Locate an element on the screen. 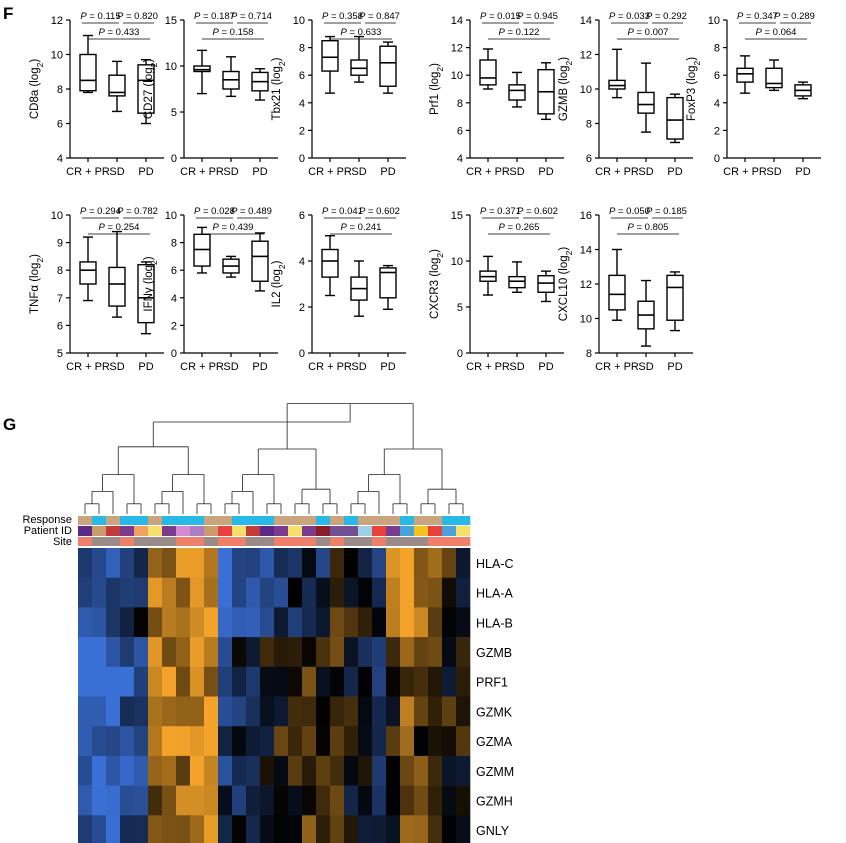 Image resolution: width=846 pixels, height=843 pixels. x-tick-label: PD is located at coordinates (545, 172).